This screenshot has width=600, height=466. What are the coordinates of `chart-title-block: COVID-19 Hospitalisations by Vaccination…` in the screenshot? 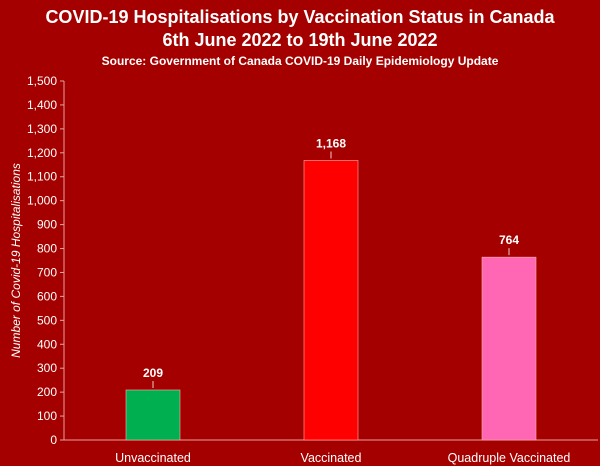 It's located at (300, 38).